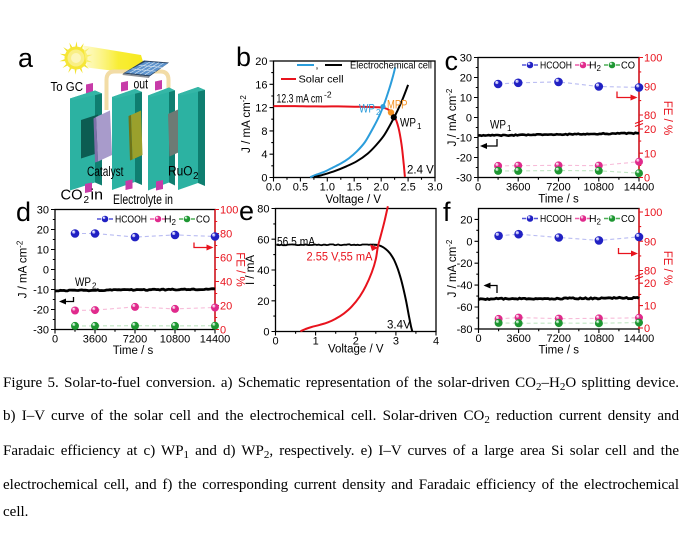 This screenshot has width=692, height=552. Describe the element at coordinates (251, 270) in the screenshot. I see `svg-text: I / mA` at that location.